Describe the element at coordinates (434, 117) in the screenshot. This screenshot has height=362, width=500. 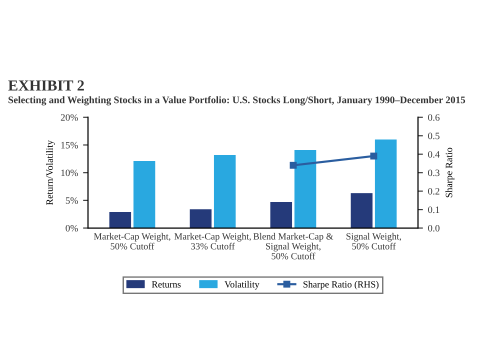
I see `y2-tick-label: 0.6` at that location.